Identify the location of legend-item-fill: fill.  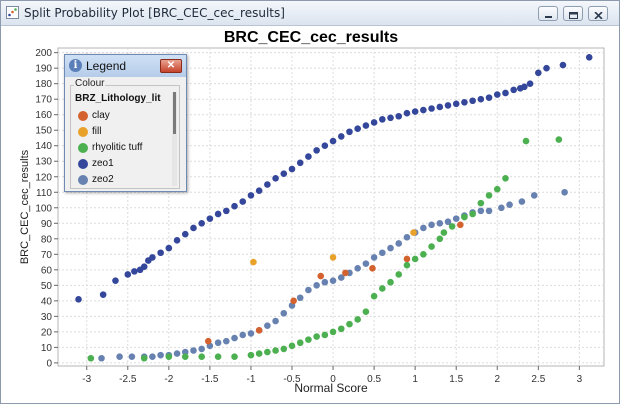
(124, 132).